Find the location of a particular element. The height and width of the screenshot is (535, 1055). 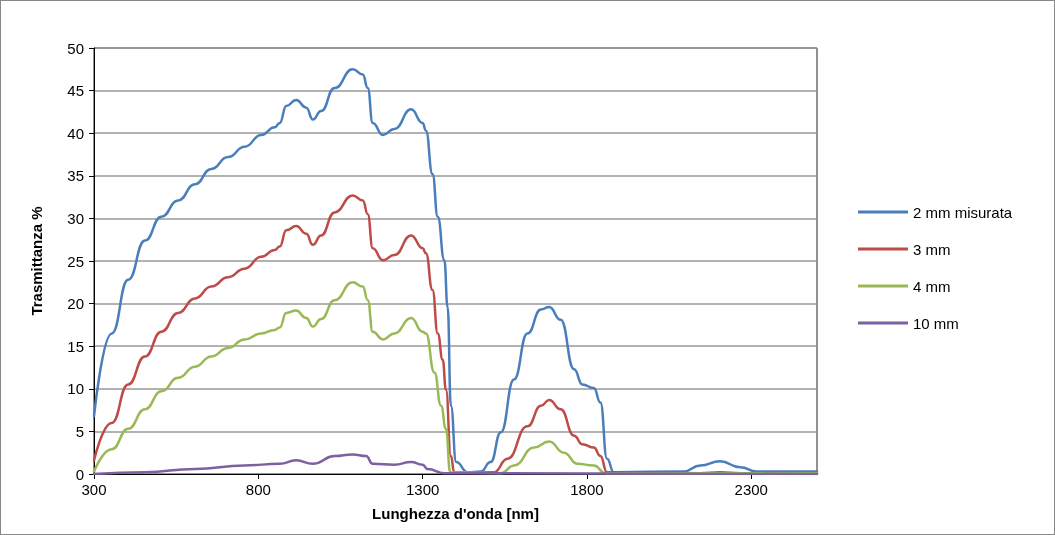

y-tick-label: 0 is located at coordinates (79, 474).